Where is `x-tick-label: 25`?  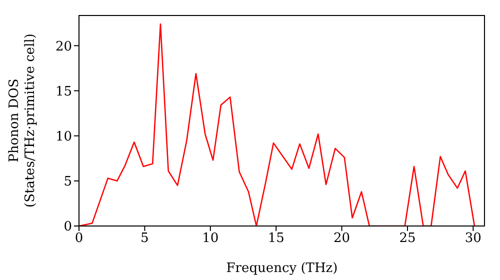
x-tick-label: 25 is located at coordinates (407, 238).